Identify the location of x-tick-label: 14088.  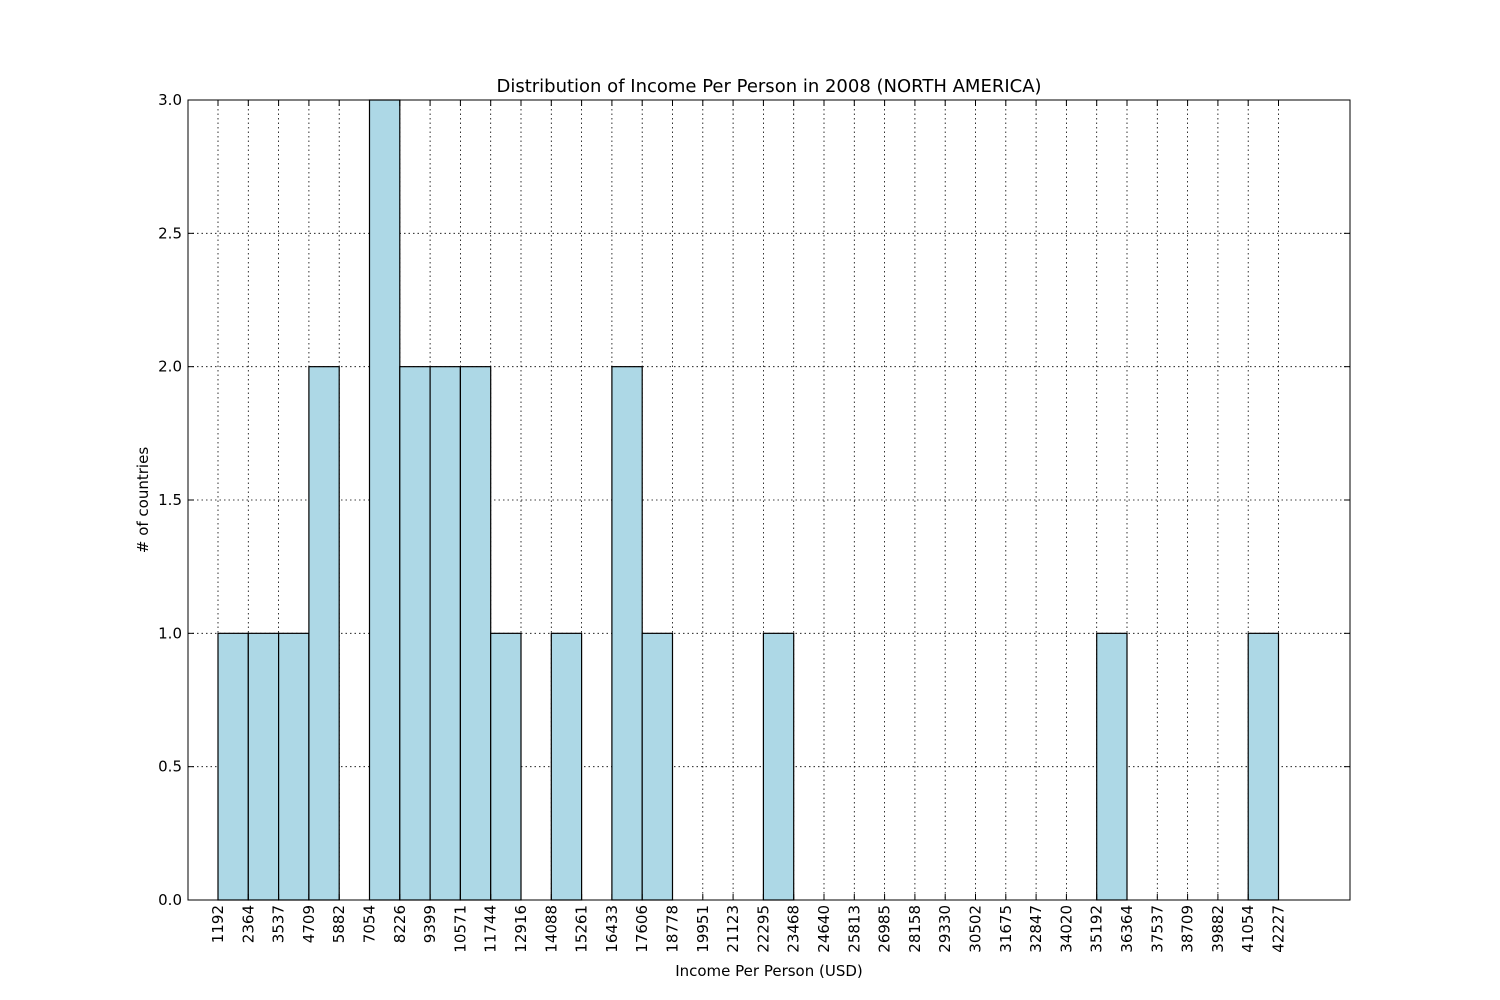
(551, 929).